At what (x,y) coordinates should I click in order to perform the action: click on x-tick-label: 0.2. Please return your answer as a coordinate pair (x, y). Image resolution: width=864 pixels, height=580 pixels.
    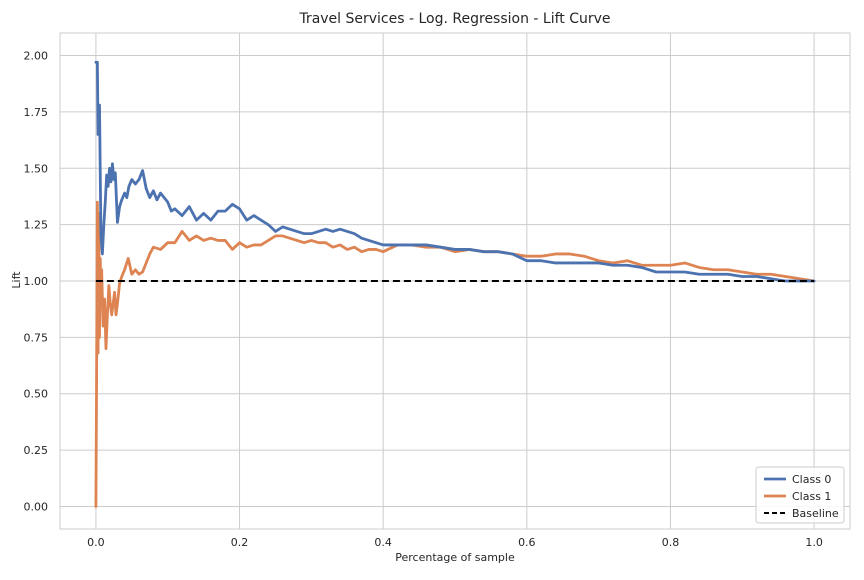
    Looking at the image, I should click on (240, 542).